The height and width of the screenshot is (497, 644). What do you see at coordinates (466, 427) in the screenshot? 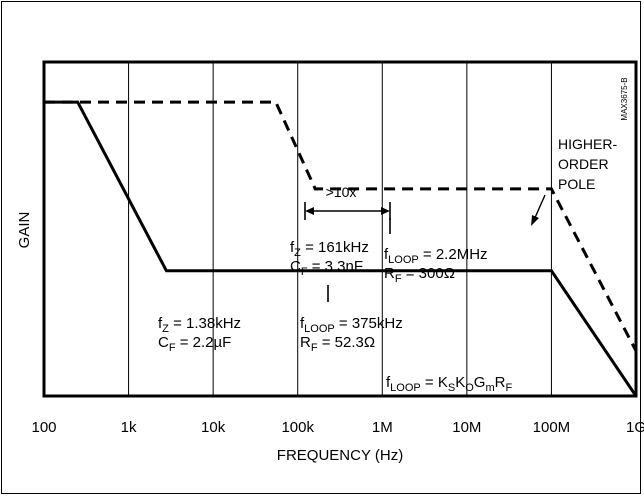
I see `x-tick-label: 10M` at bounding box center [466, 427].